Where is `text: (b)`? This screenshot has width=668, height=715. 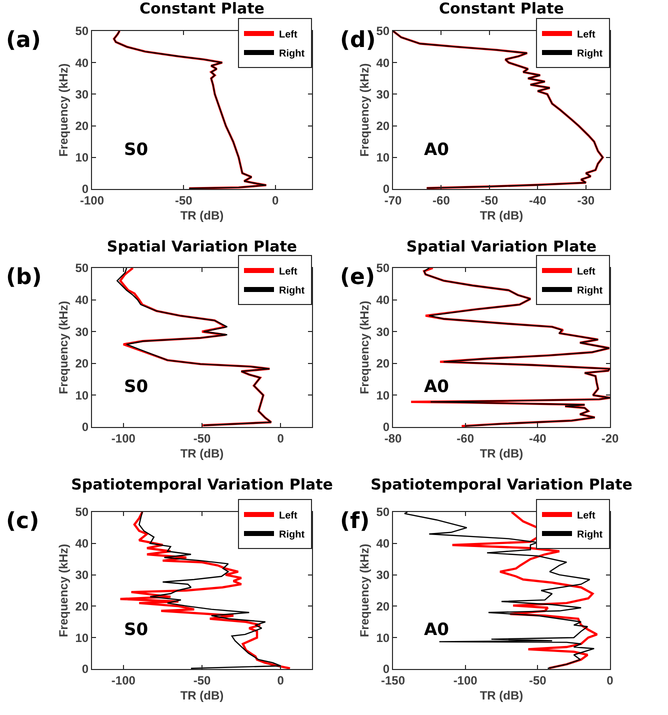
text: (b) is located at coordinates (24, 277).